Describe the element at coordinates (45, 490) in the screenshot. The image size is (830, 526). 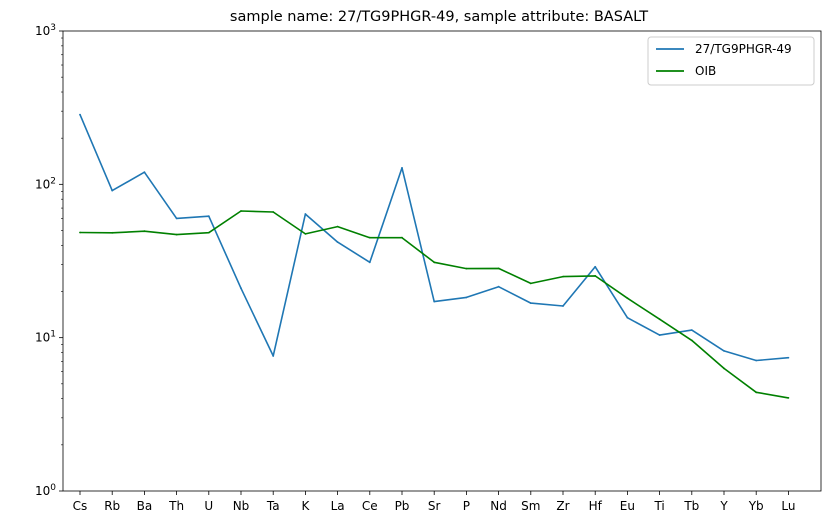
I see `y-tick-label: 100` at that location.